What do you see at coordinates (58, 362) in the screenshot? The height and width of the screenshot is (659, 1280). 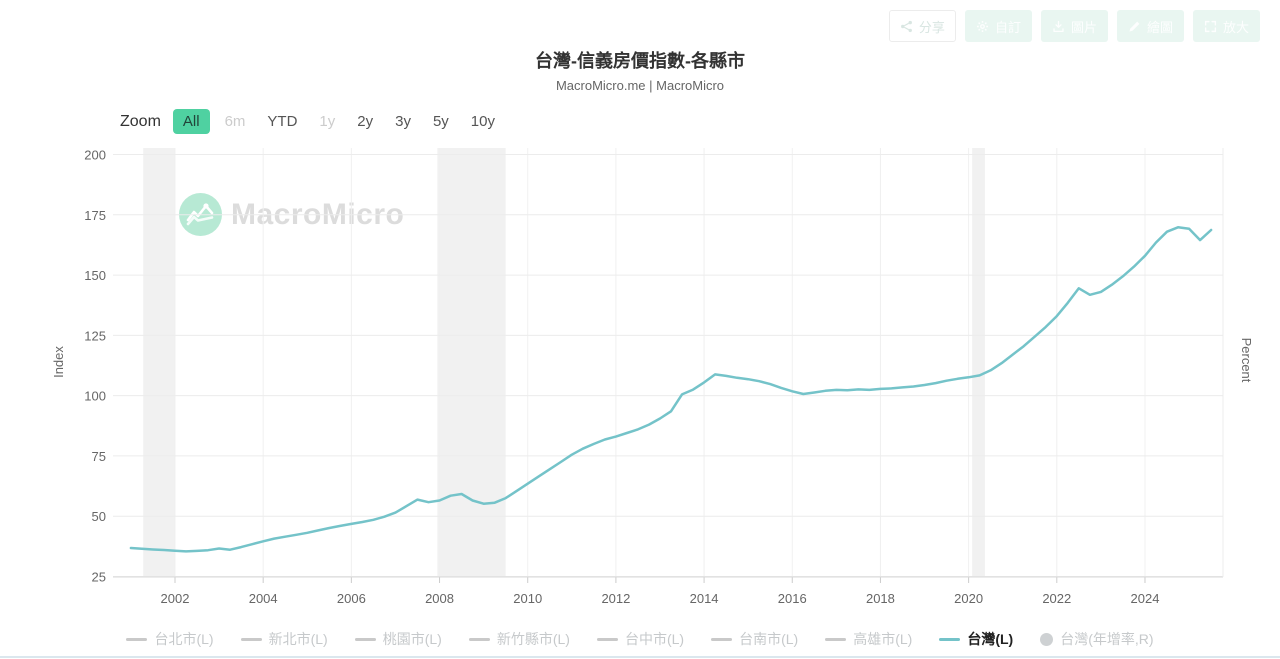 I see `y-axis-title-left: Index` at bounding box center [58, 362].